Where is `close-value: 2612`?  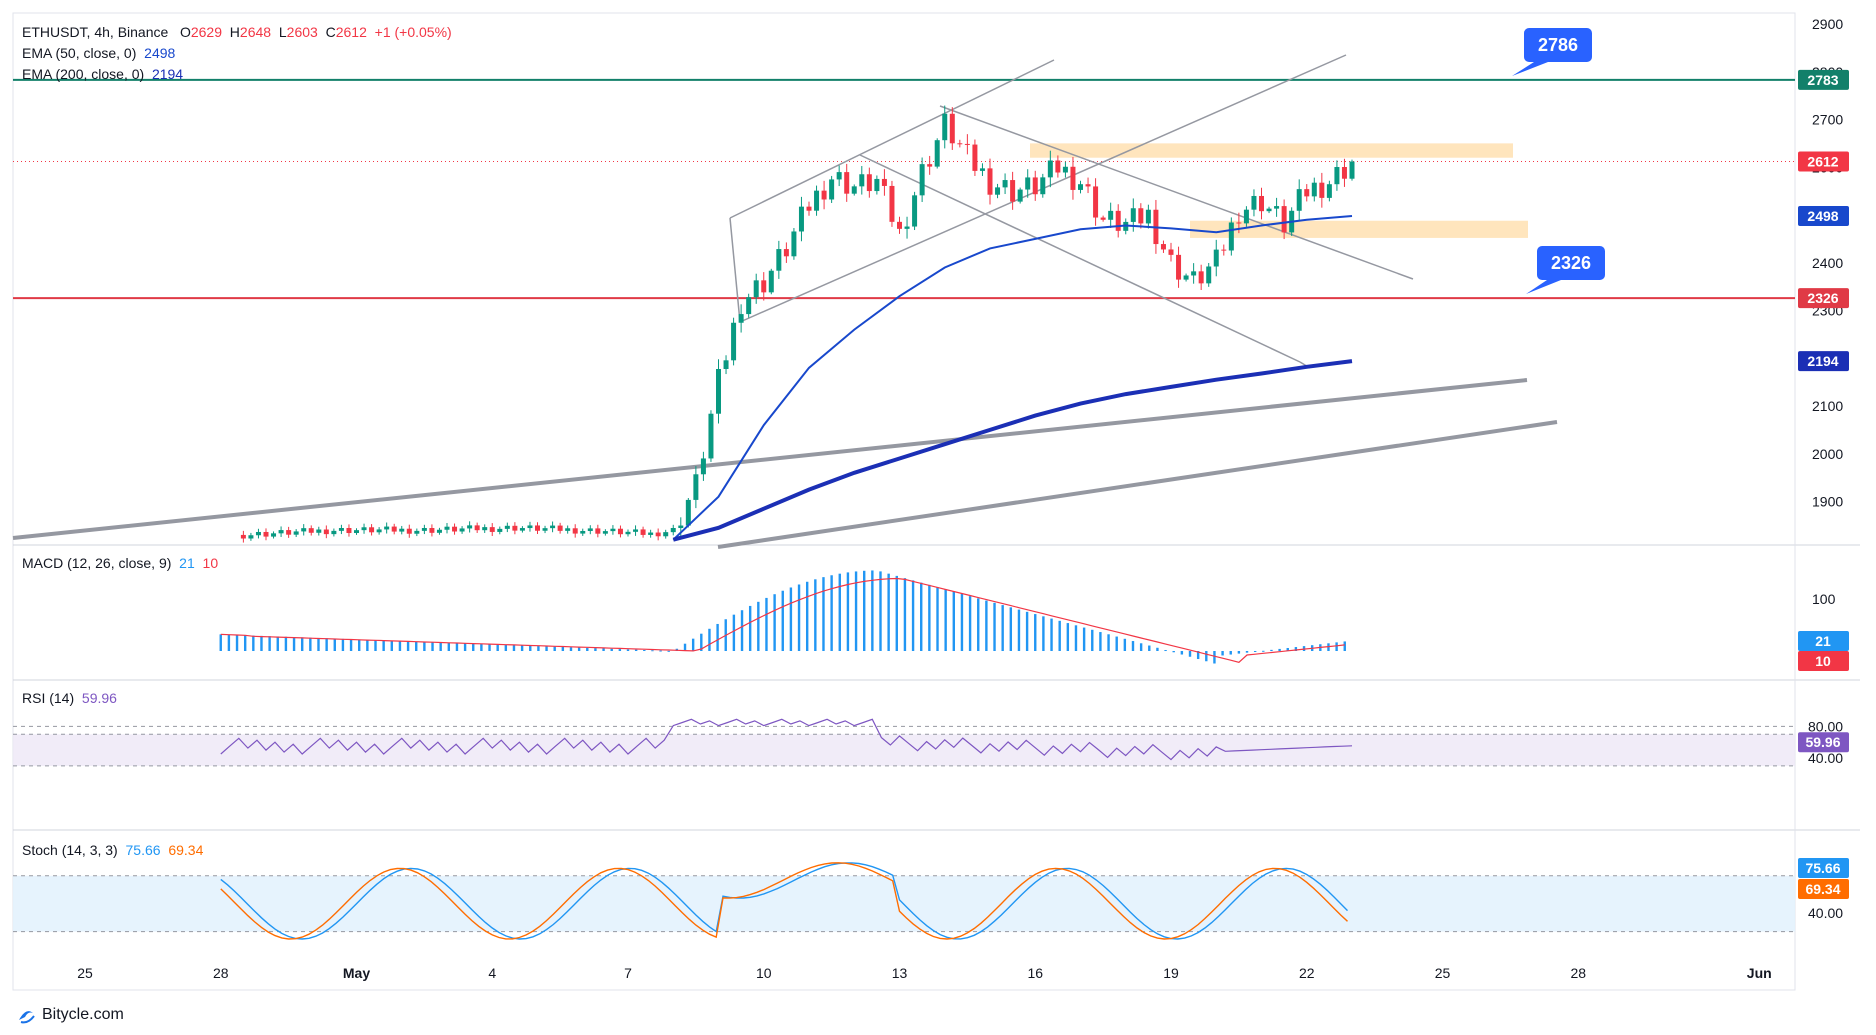
close-value: 2612 is located at coordinates (351, 32).